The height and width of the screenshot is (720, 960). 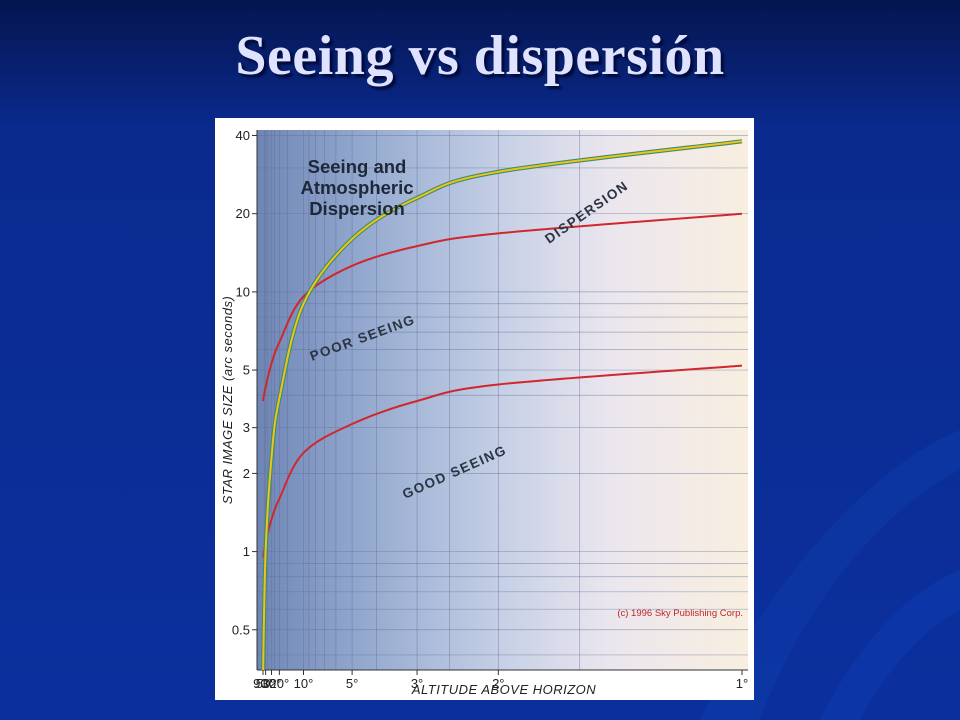 What do you see at coordinates (498, 683) in the screenshot?
I see `x-tick-label: 2°` at bounding box center [498, 683].